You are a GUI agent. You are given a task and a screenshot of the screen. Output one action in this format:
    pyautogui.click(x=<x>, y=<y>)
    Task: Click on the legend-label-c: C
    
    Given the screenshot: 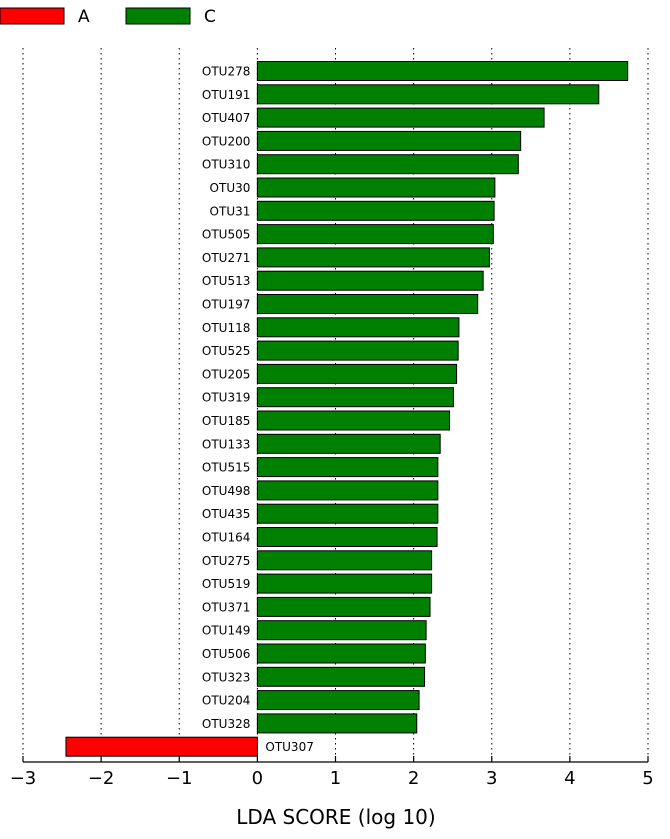 What is the action you would take?
    pyautogui.click(x=210, y=17)
    